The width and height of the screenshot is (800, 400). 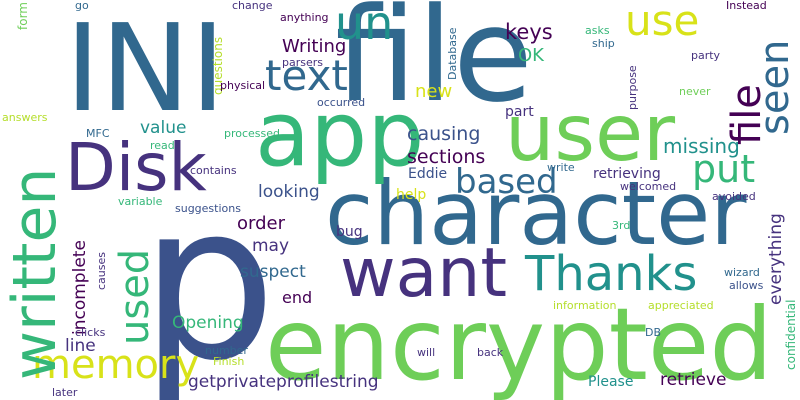 What do you see at coordinates (208, 278) in the screenshot?
I see `word-p: p` at bounding box center [208, 278].